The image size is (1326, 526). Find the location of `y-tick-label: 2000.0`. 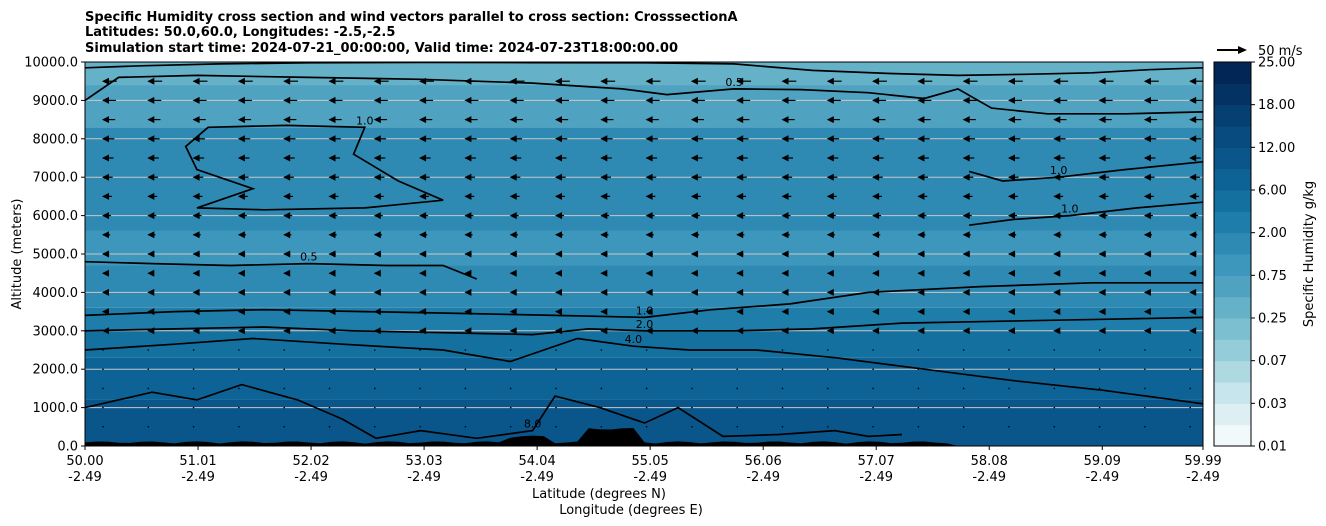

y-tick-label: 2000.0 is located at coordinates (56, 370).